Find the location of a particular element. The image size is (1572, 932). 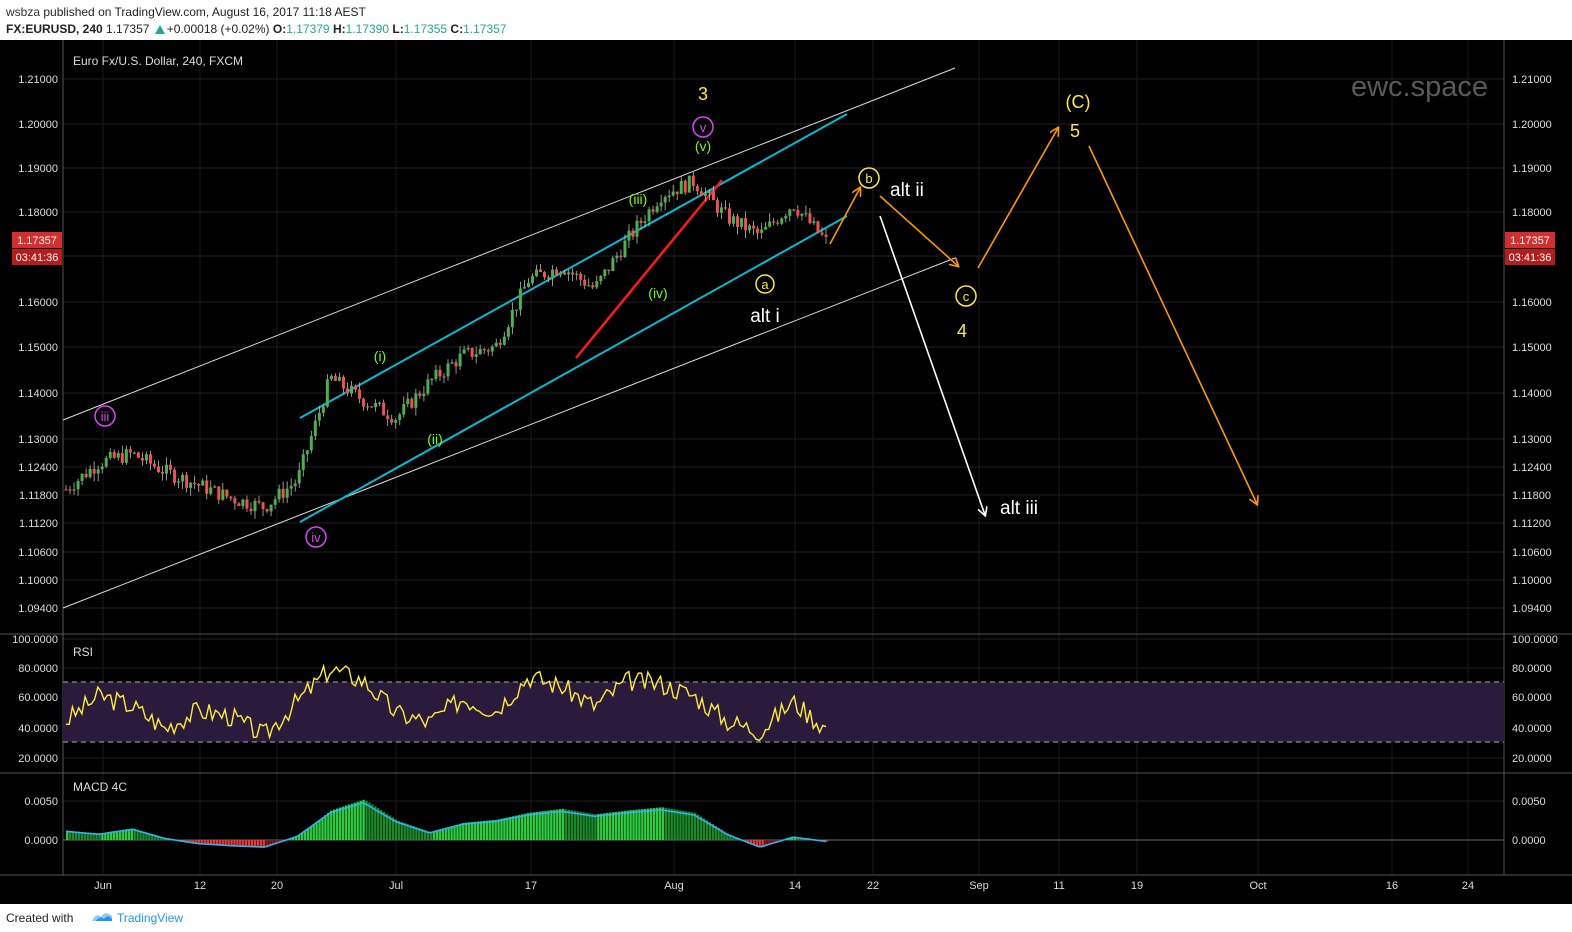

wave-4-label: 4 is located at coordinates (962, 331).